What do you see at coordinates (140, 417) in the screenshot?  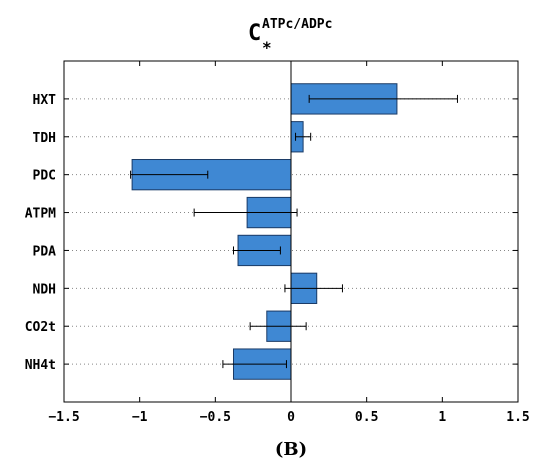 I see `x-tick-label: −1` at bounding box center [140, 417].